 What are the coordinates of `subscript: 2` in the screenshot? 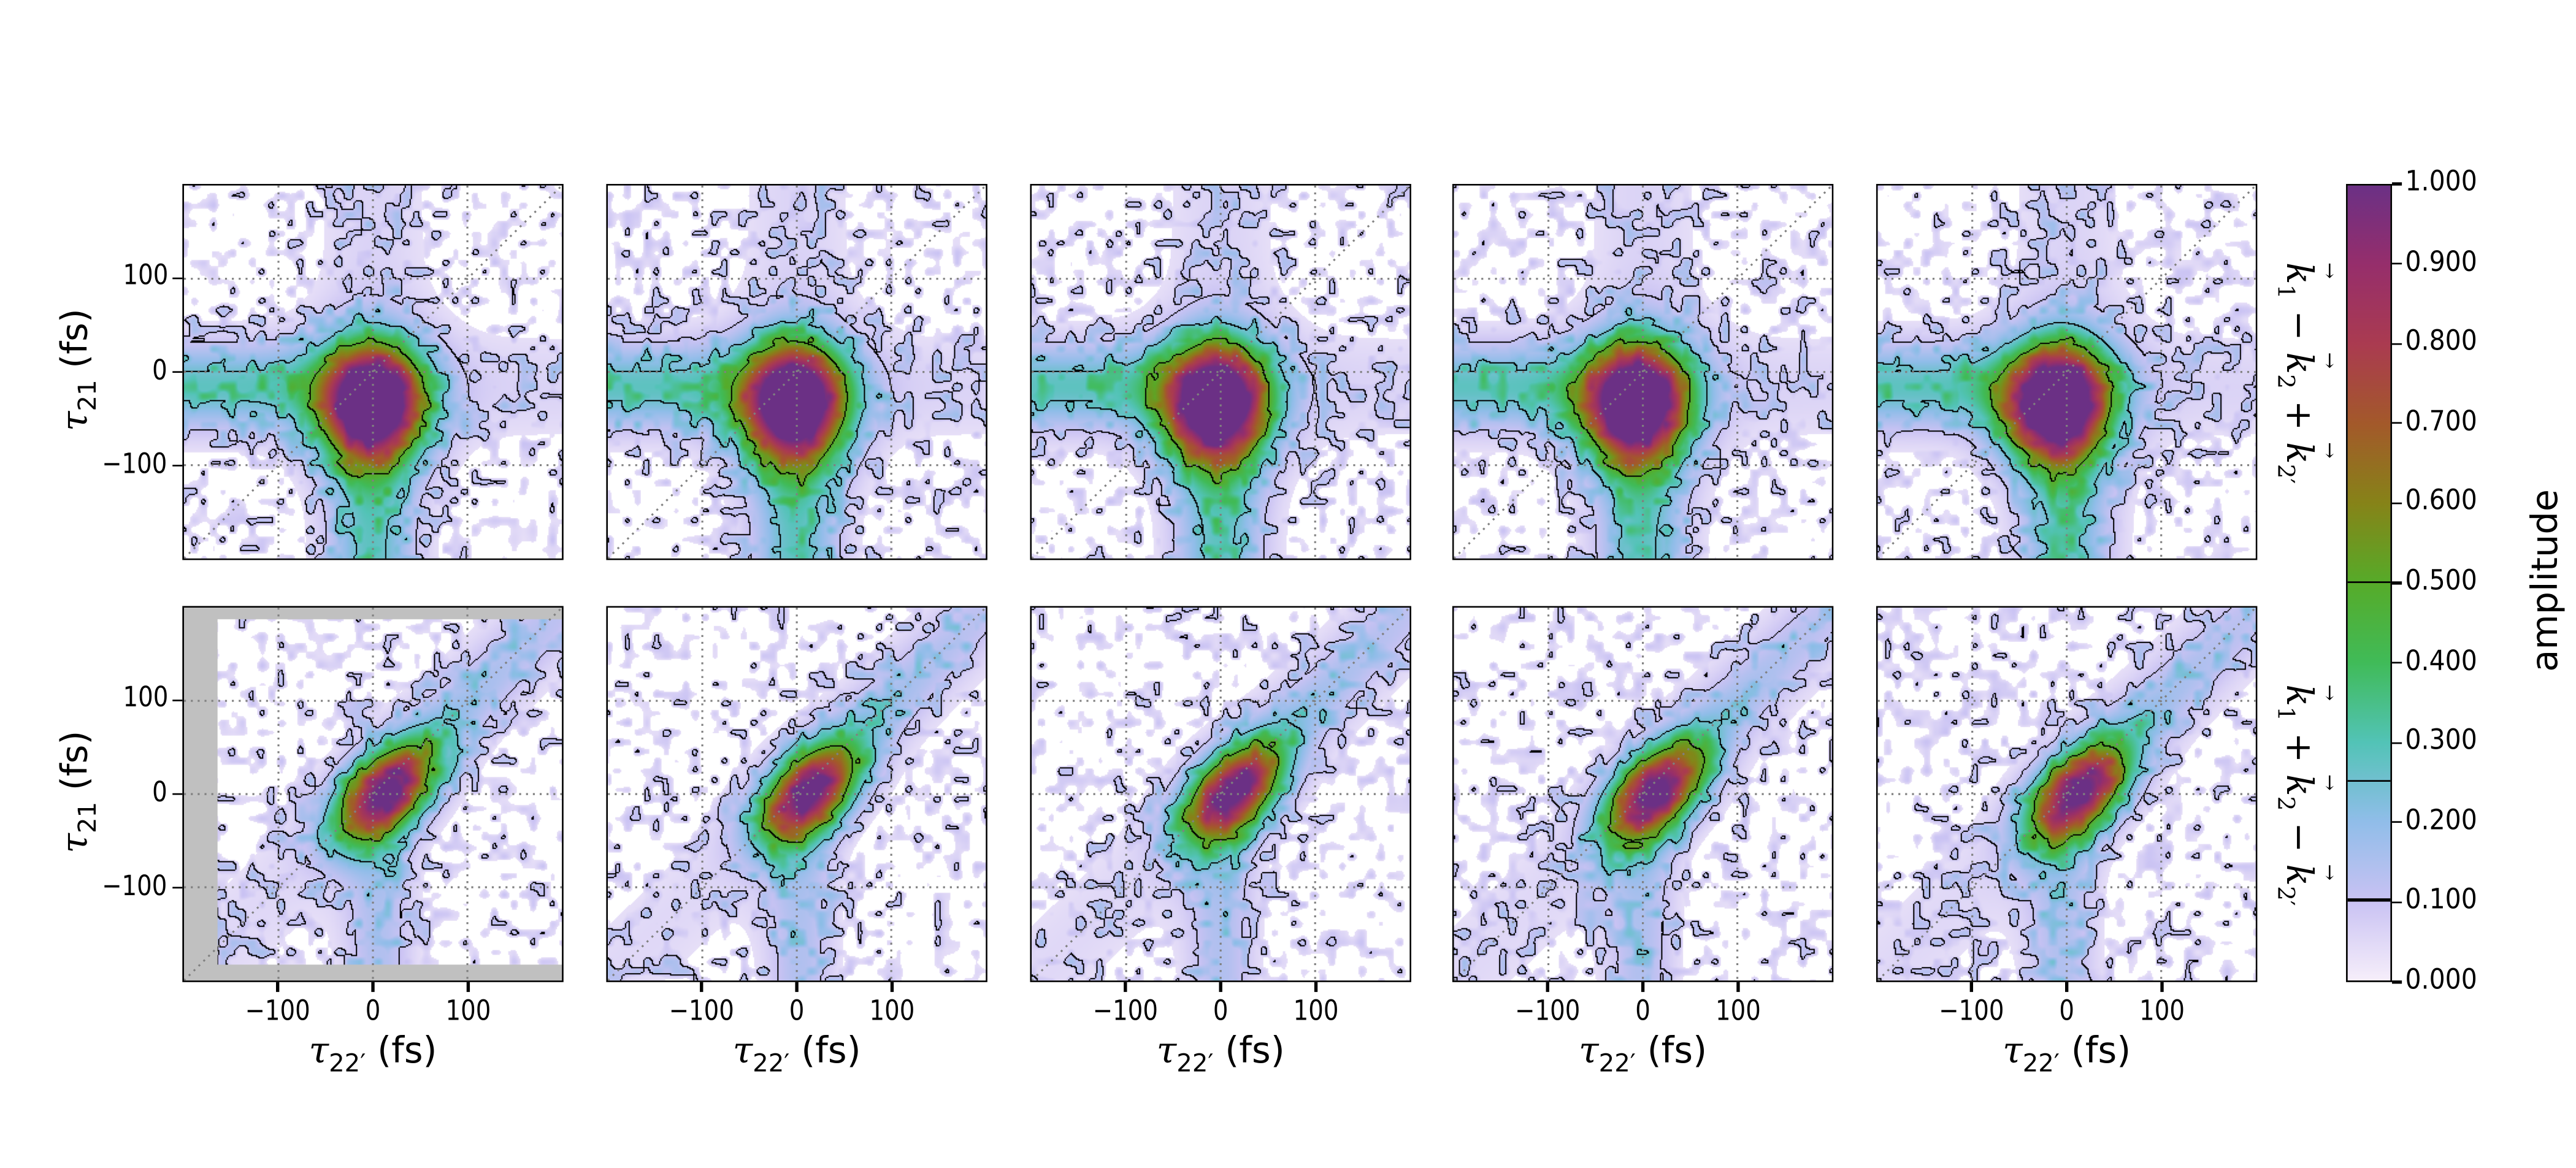 It's located at (2285, 802).